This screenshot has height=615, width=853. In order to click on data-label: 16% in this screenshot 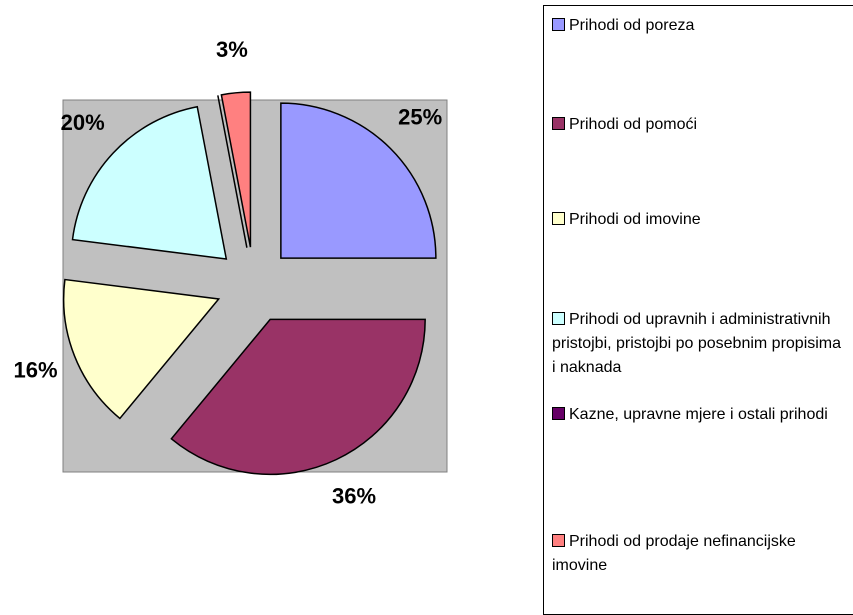, I will do `click(35, 369)`.